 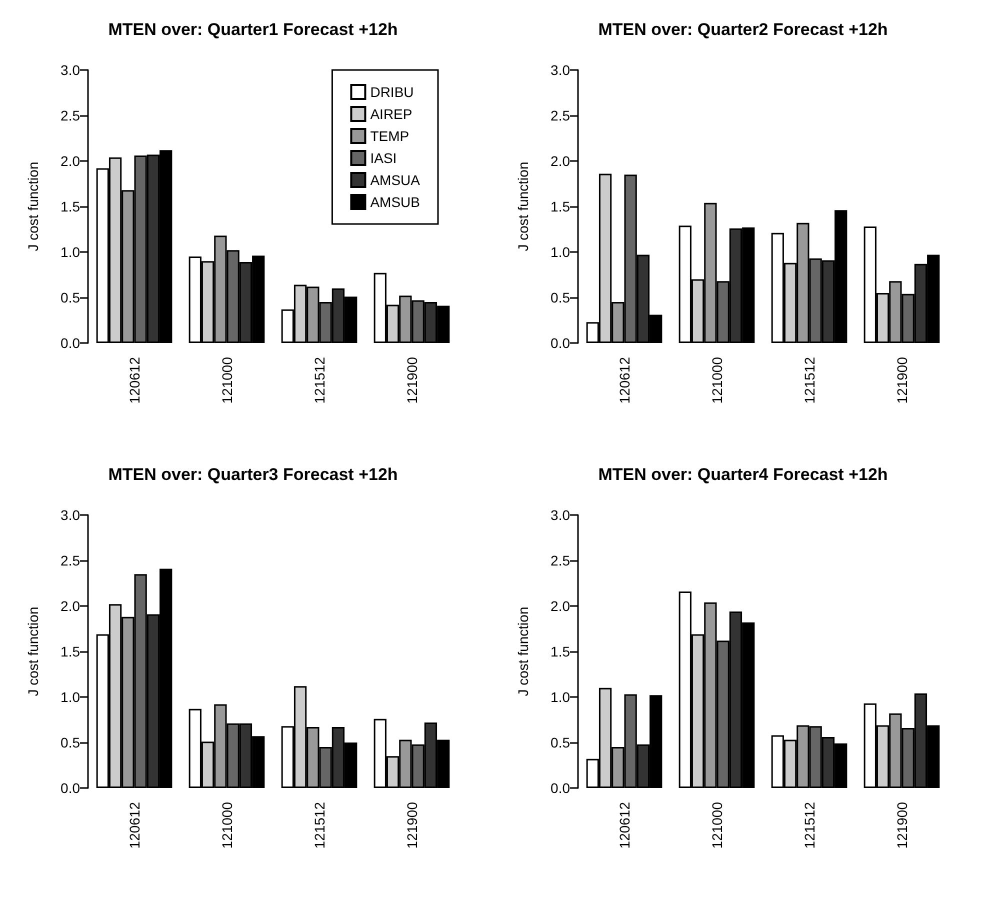 What do you see at coordinates (390, 136) in the screenshot?
I see `legend-label: TEMP` at bounding box center [390, 136].